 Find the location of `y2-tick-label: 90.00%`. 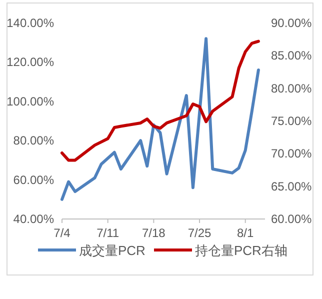

y2-tick-label: 90.00% is located at coordinates (291, 23).